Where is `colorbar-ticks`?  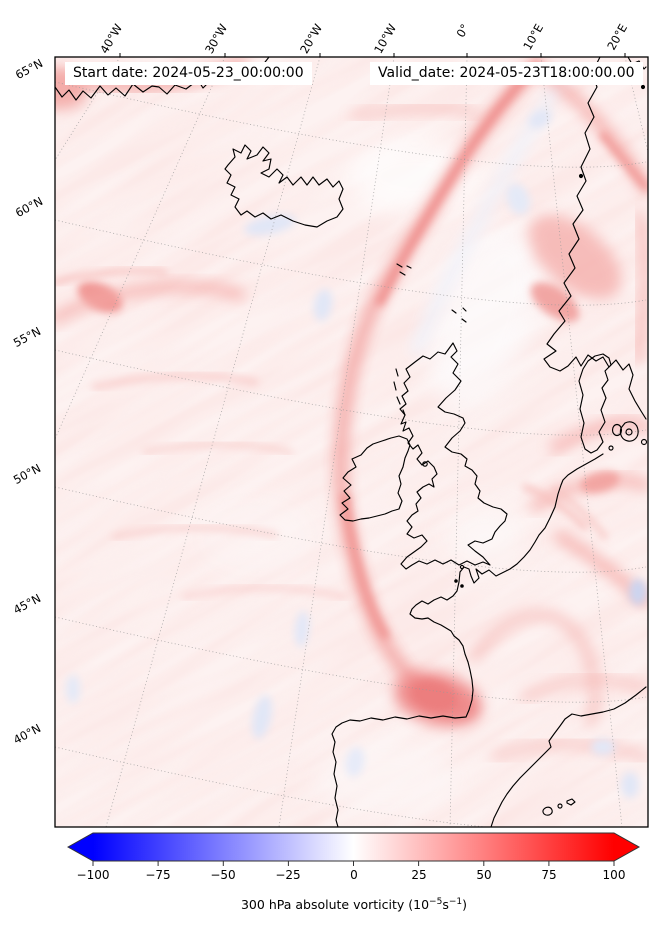
colorbar-ticks is located at coordinates (353, 863).